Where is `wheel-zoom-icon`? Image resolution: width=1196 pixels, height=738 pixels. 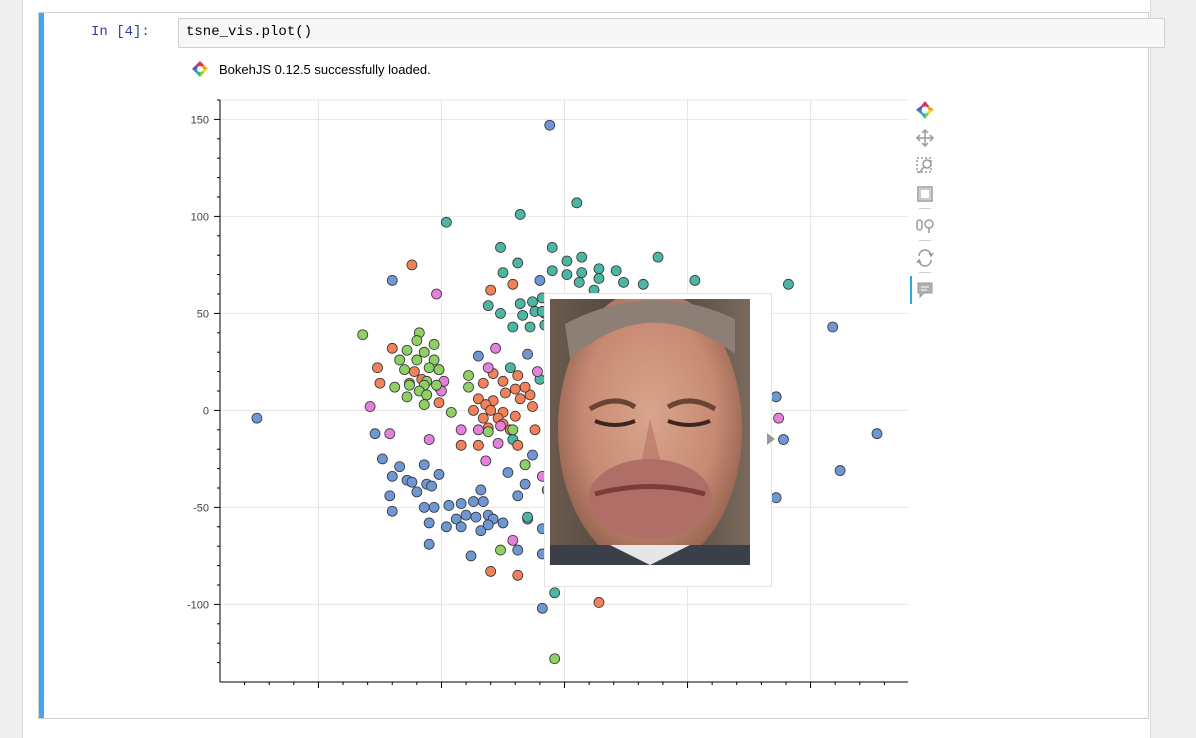 wheel-zoom-icon is located at coordinates (925, 226).